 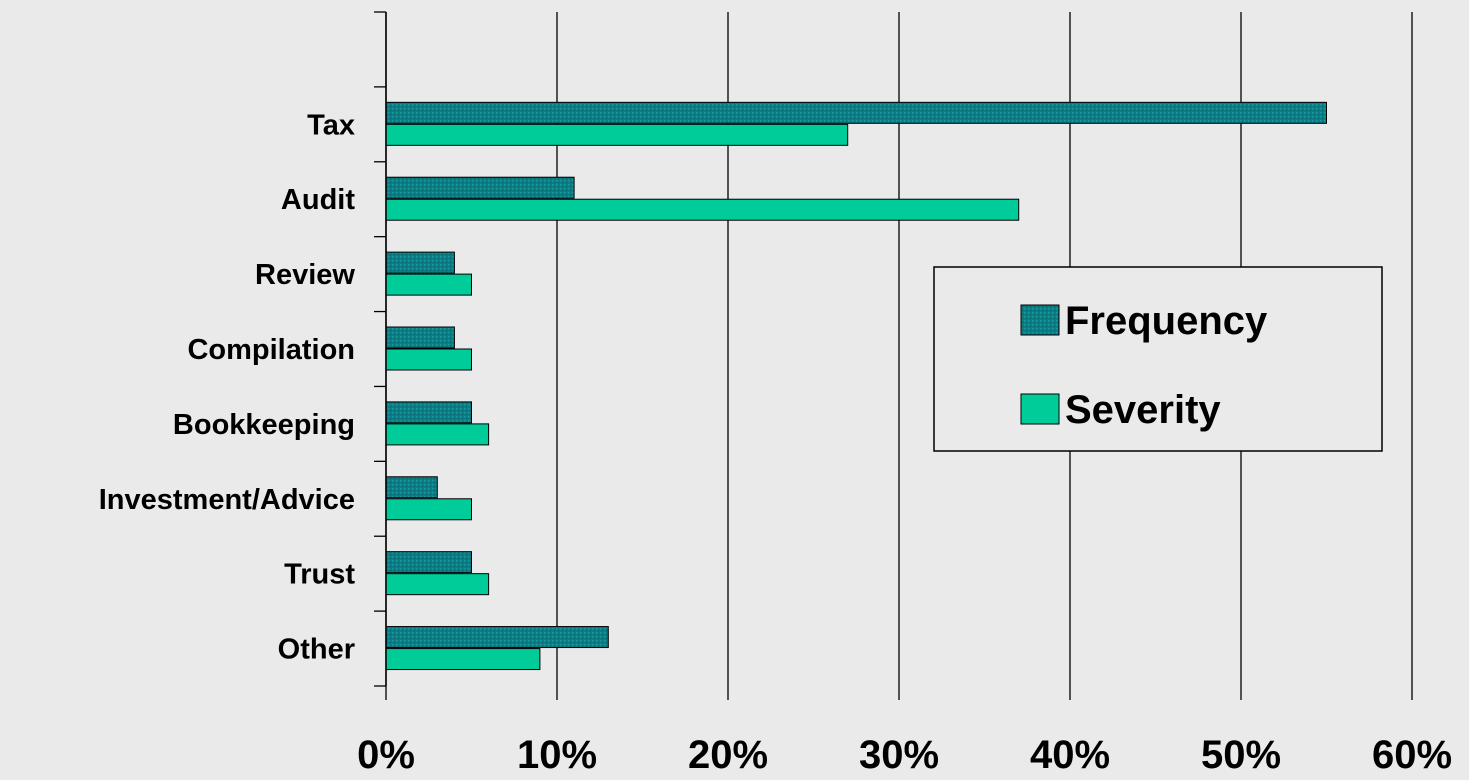 What do you see at coordinates (1070, 755) in the screenshot?
I see `x-tick-label: 40%` at bounding box center [1070, 755].